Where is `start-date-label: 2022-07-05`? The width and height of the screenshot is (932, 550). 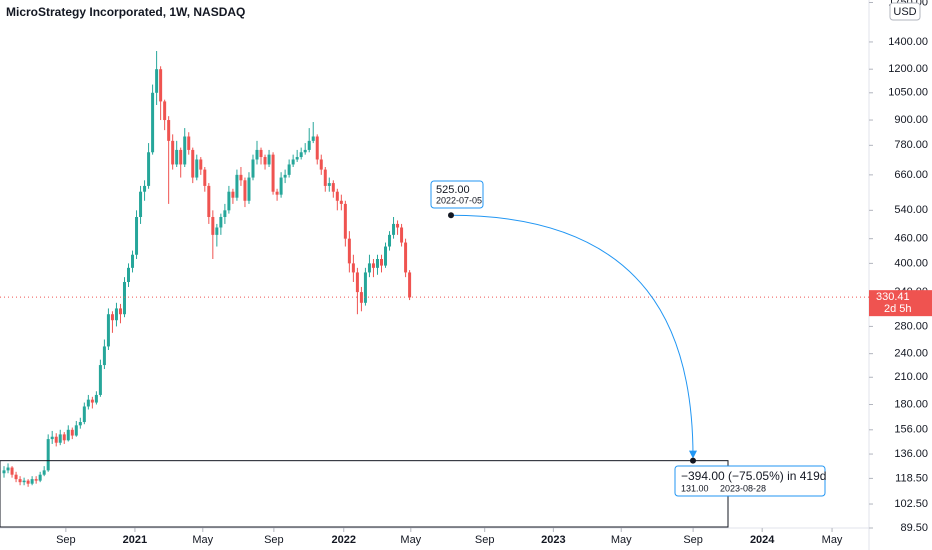 start-date-label: 2022-07-05 is located at coordinates (459, 200).